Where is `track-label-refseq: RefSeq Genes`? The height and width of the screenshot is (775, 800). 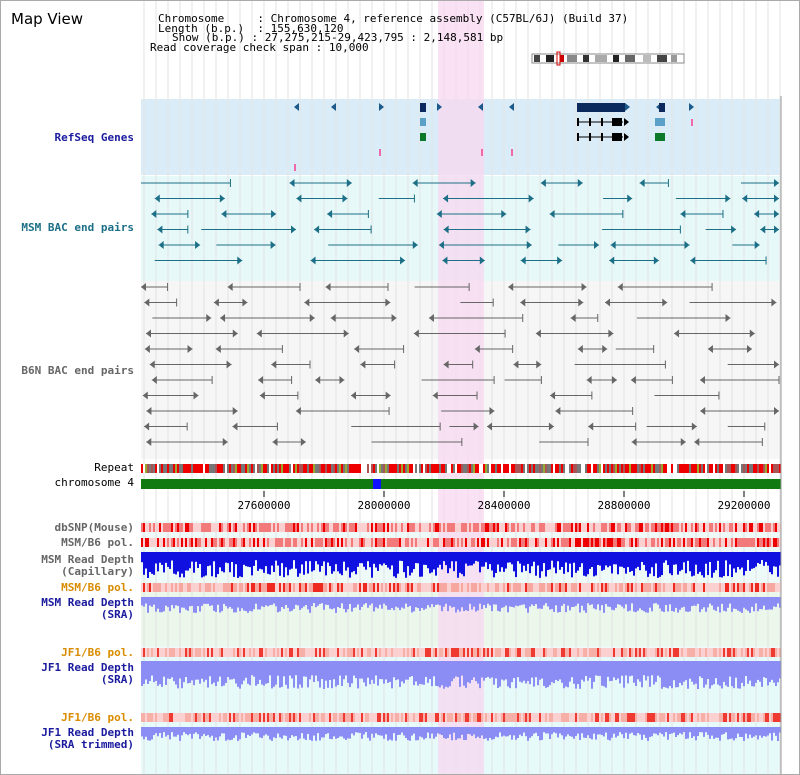
track-label-refseq: RefSeq Genes is located at coordinates (94, 137).